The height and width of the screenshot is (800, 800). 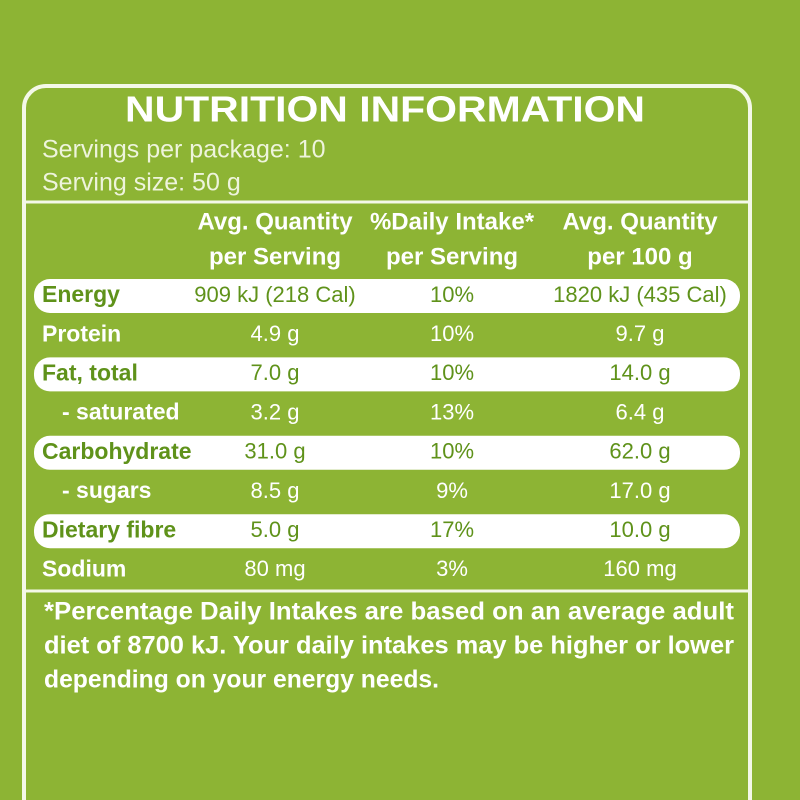 I want to click on row-label: - saturated, so click(x=121, y=412).